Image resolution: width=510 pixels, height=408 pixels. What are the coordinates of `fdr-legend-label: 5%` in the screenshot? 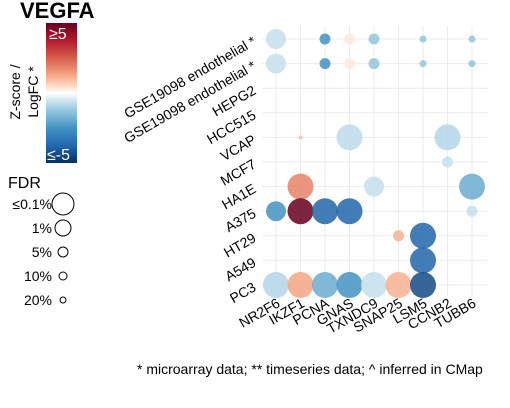 It's located at (42, 252).